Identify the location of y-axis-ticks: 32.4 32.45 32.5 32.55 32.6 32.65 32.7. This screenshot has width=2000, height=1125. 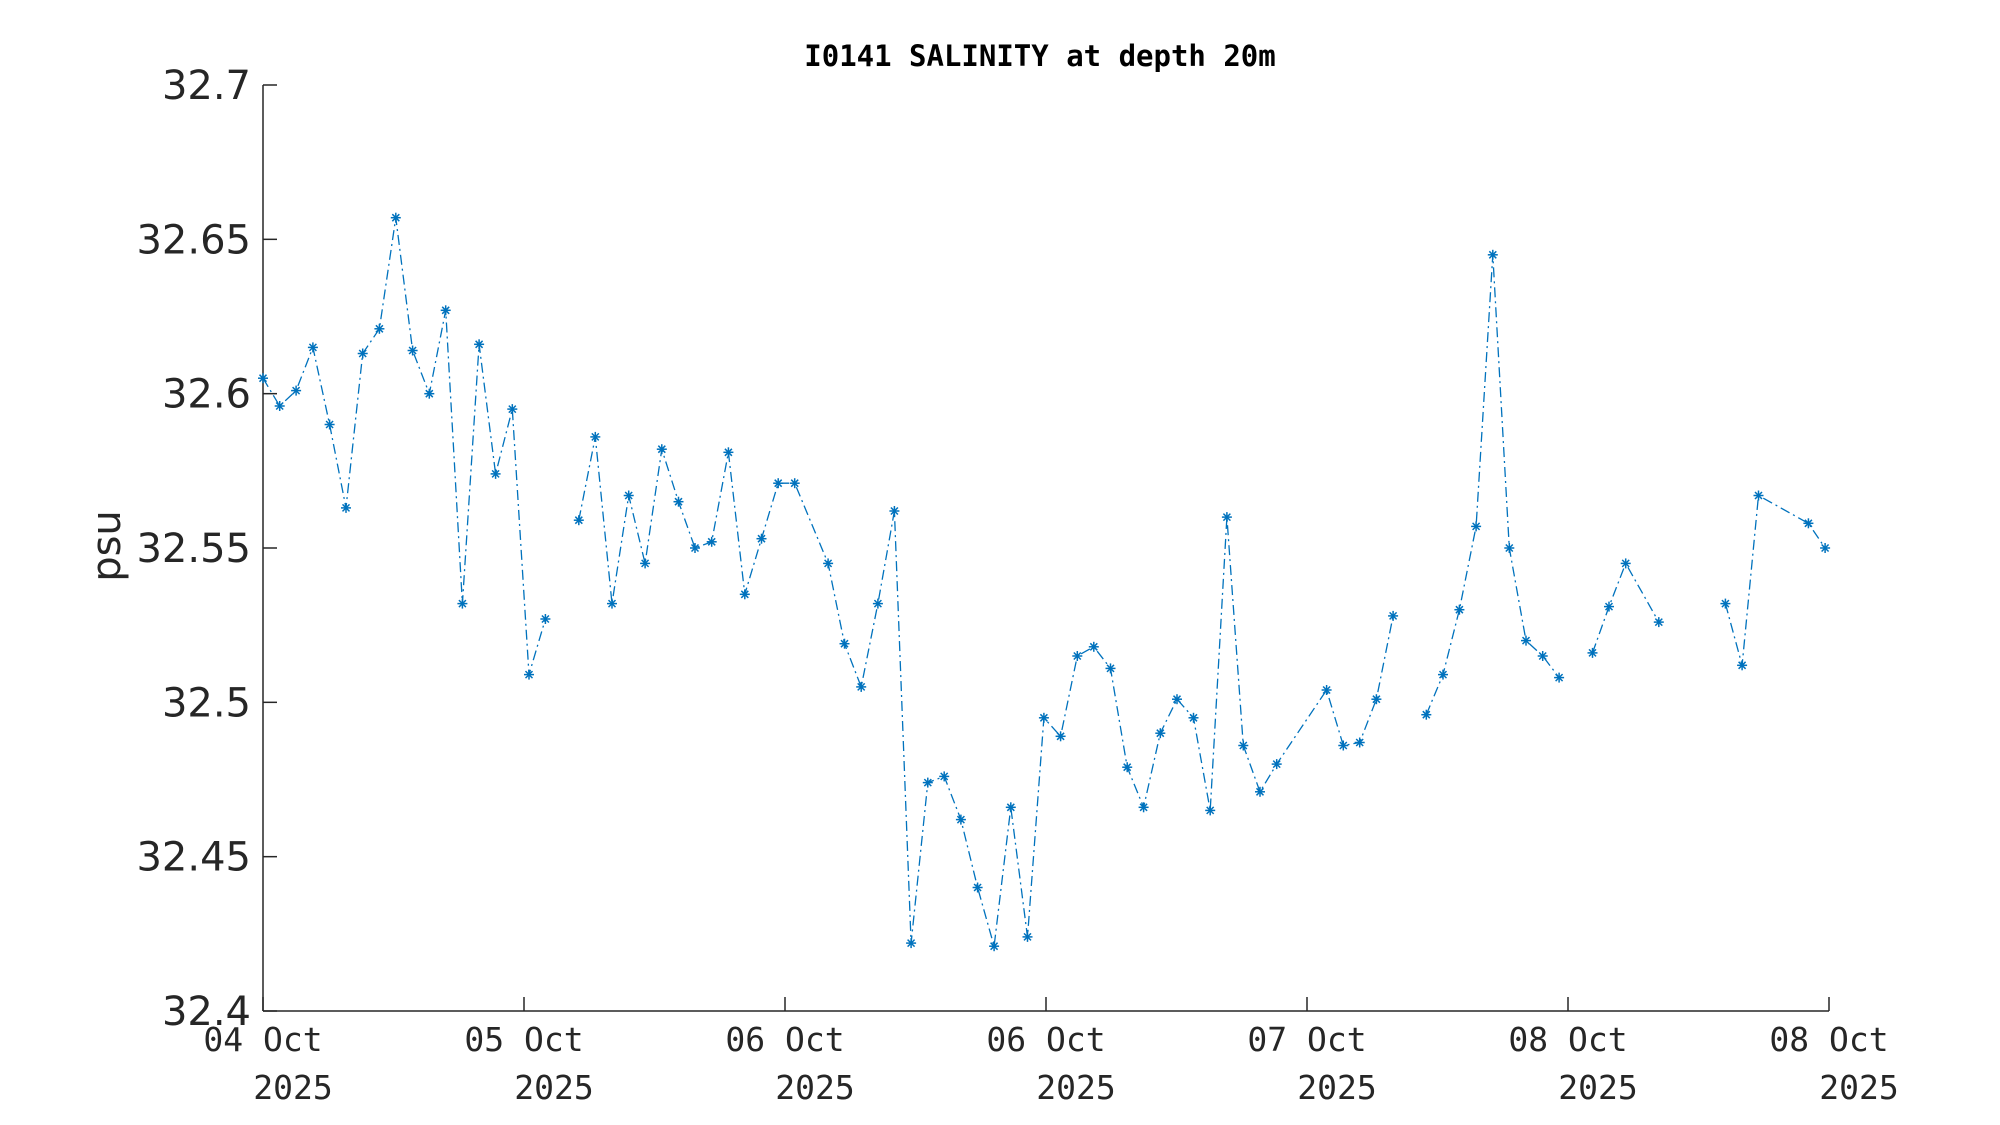
(206, 549).